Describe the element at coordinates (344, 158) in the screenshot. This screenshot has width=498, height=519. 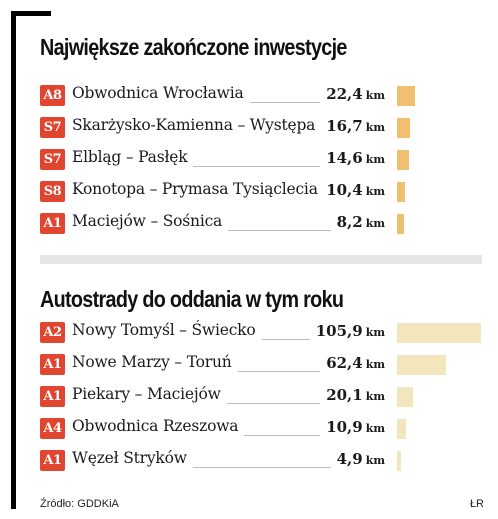
I see `value-number: 14,6` at that location.